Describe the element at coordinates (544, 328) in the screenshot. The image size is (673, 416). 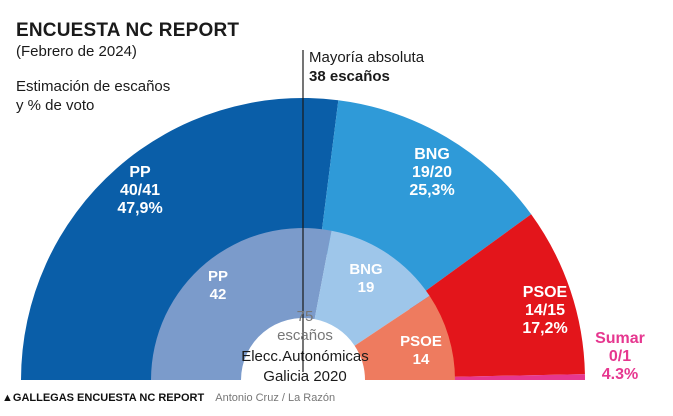
I see `outer-label-psoe-2: 17,2%` at that location.